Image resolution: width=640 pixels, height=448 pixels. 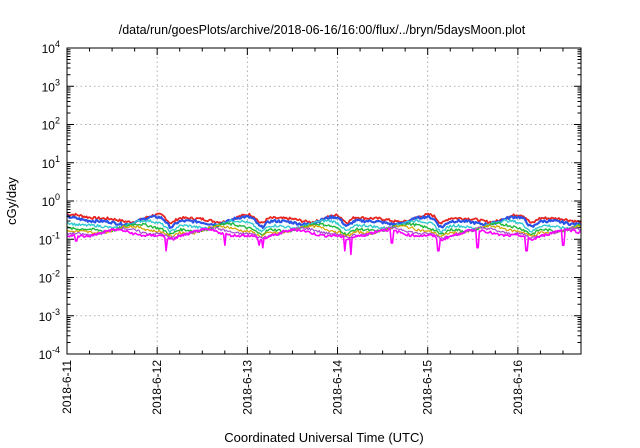 I want to click on y-tick-label: 10⁴, so click(x=51, y=47).